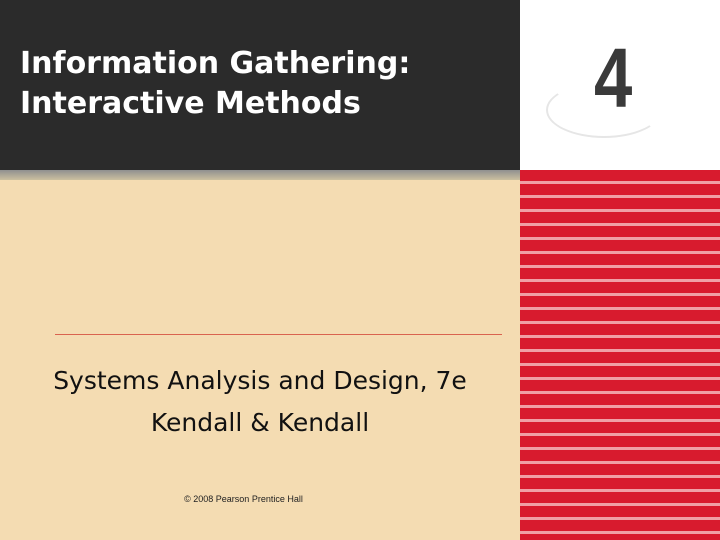 The image size is (720, 540). I want to click on title-line-1: Information Gathering:, so click(215, 63).